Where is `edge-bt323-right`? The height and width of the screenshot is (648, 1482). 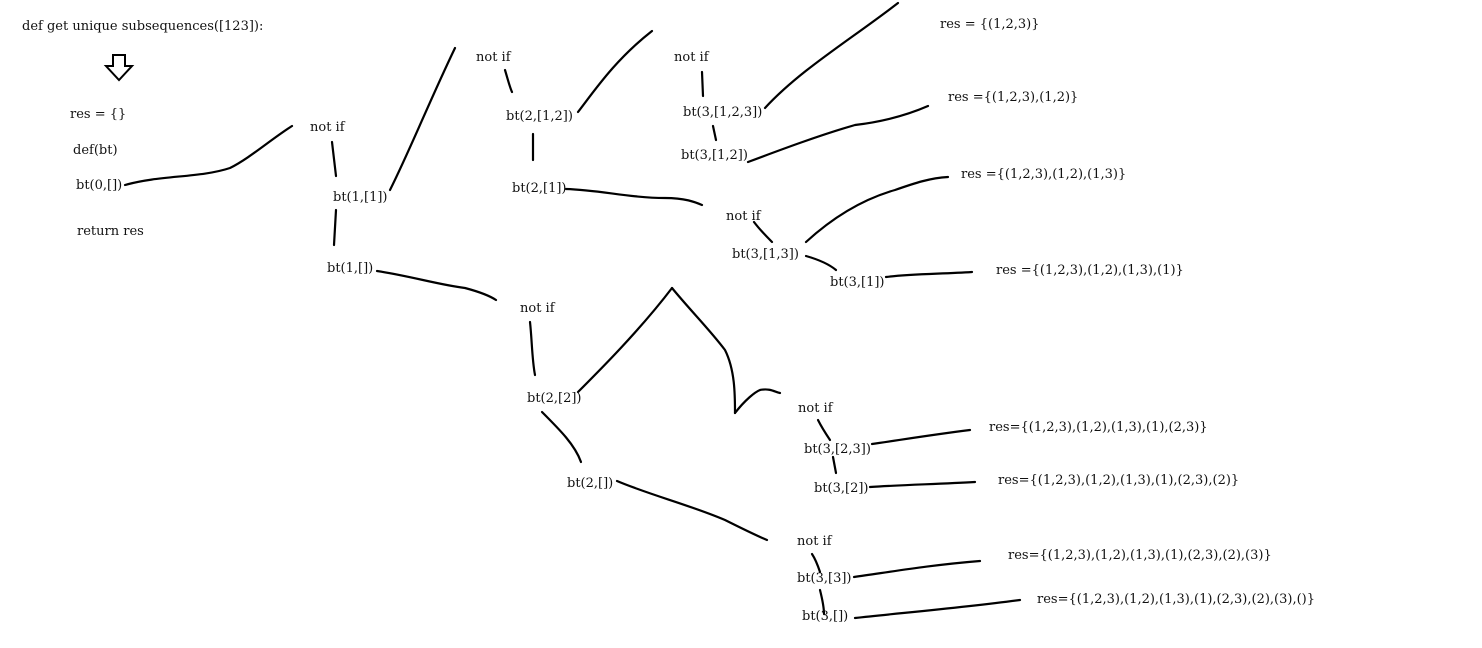
edge-bt323-right is located at coordinates (921, 437).